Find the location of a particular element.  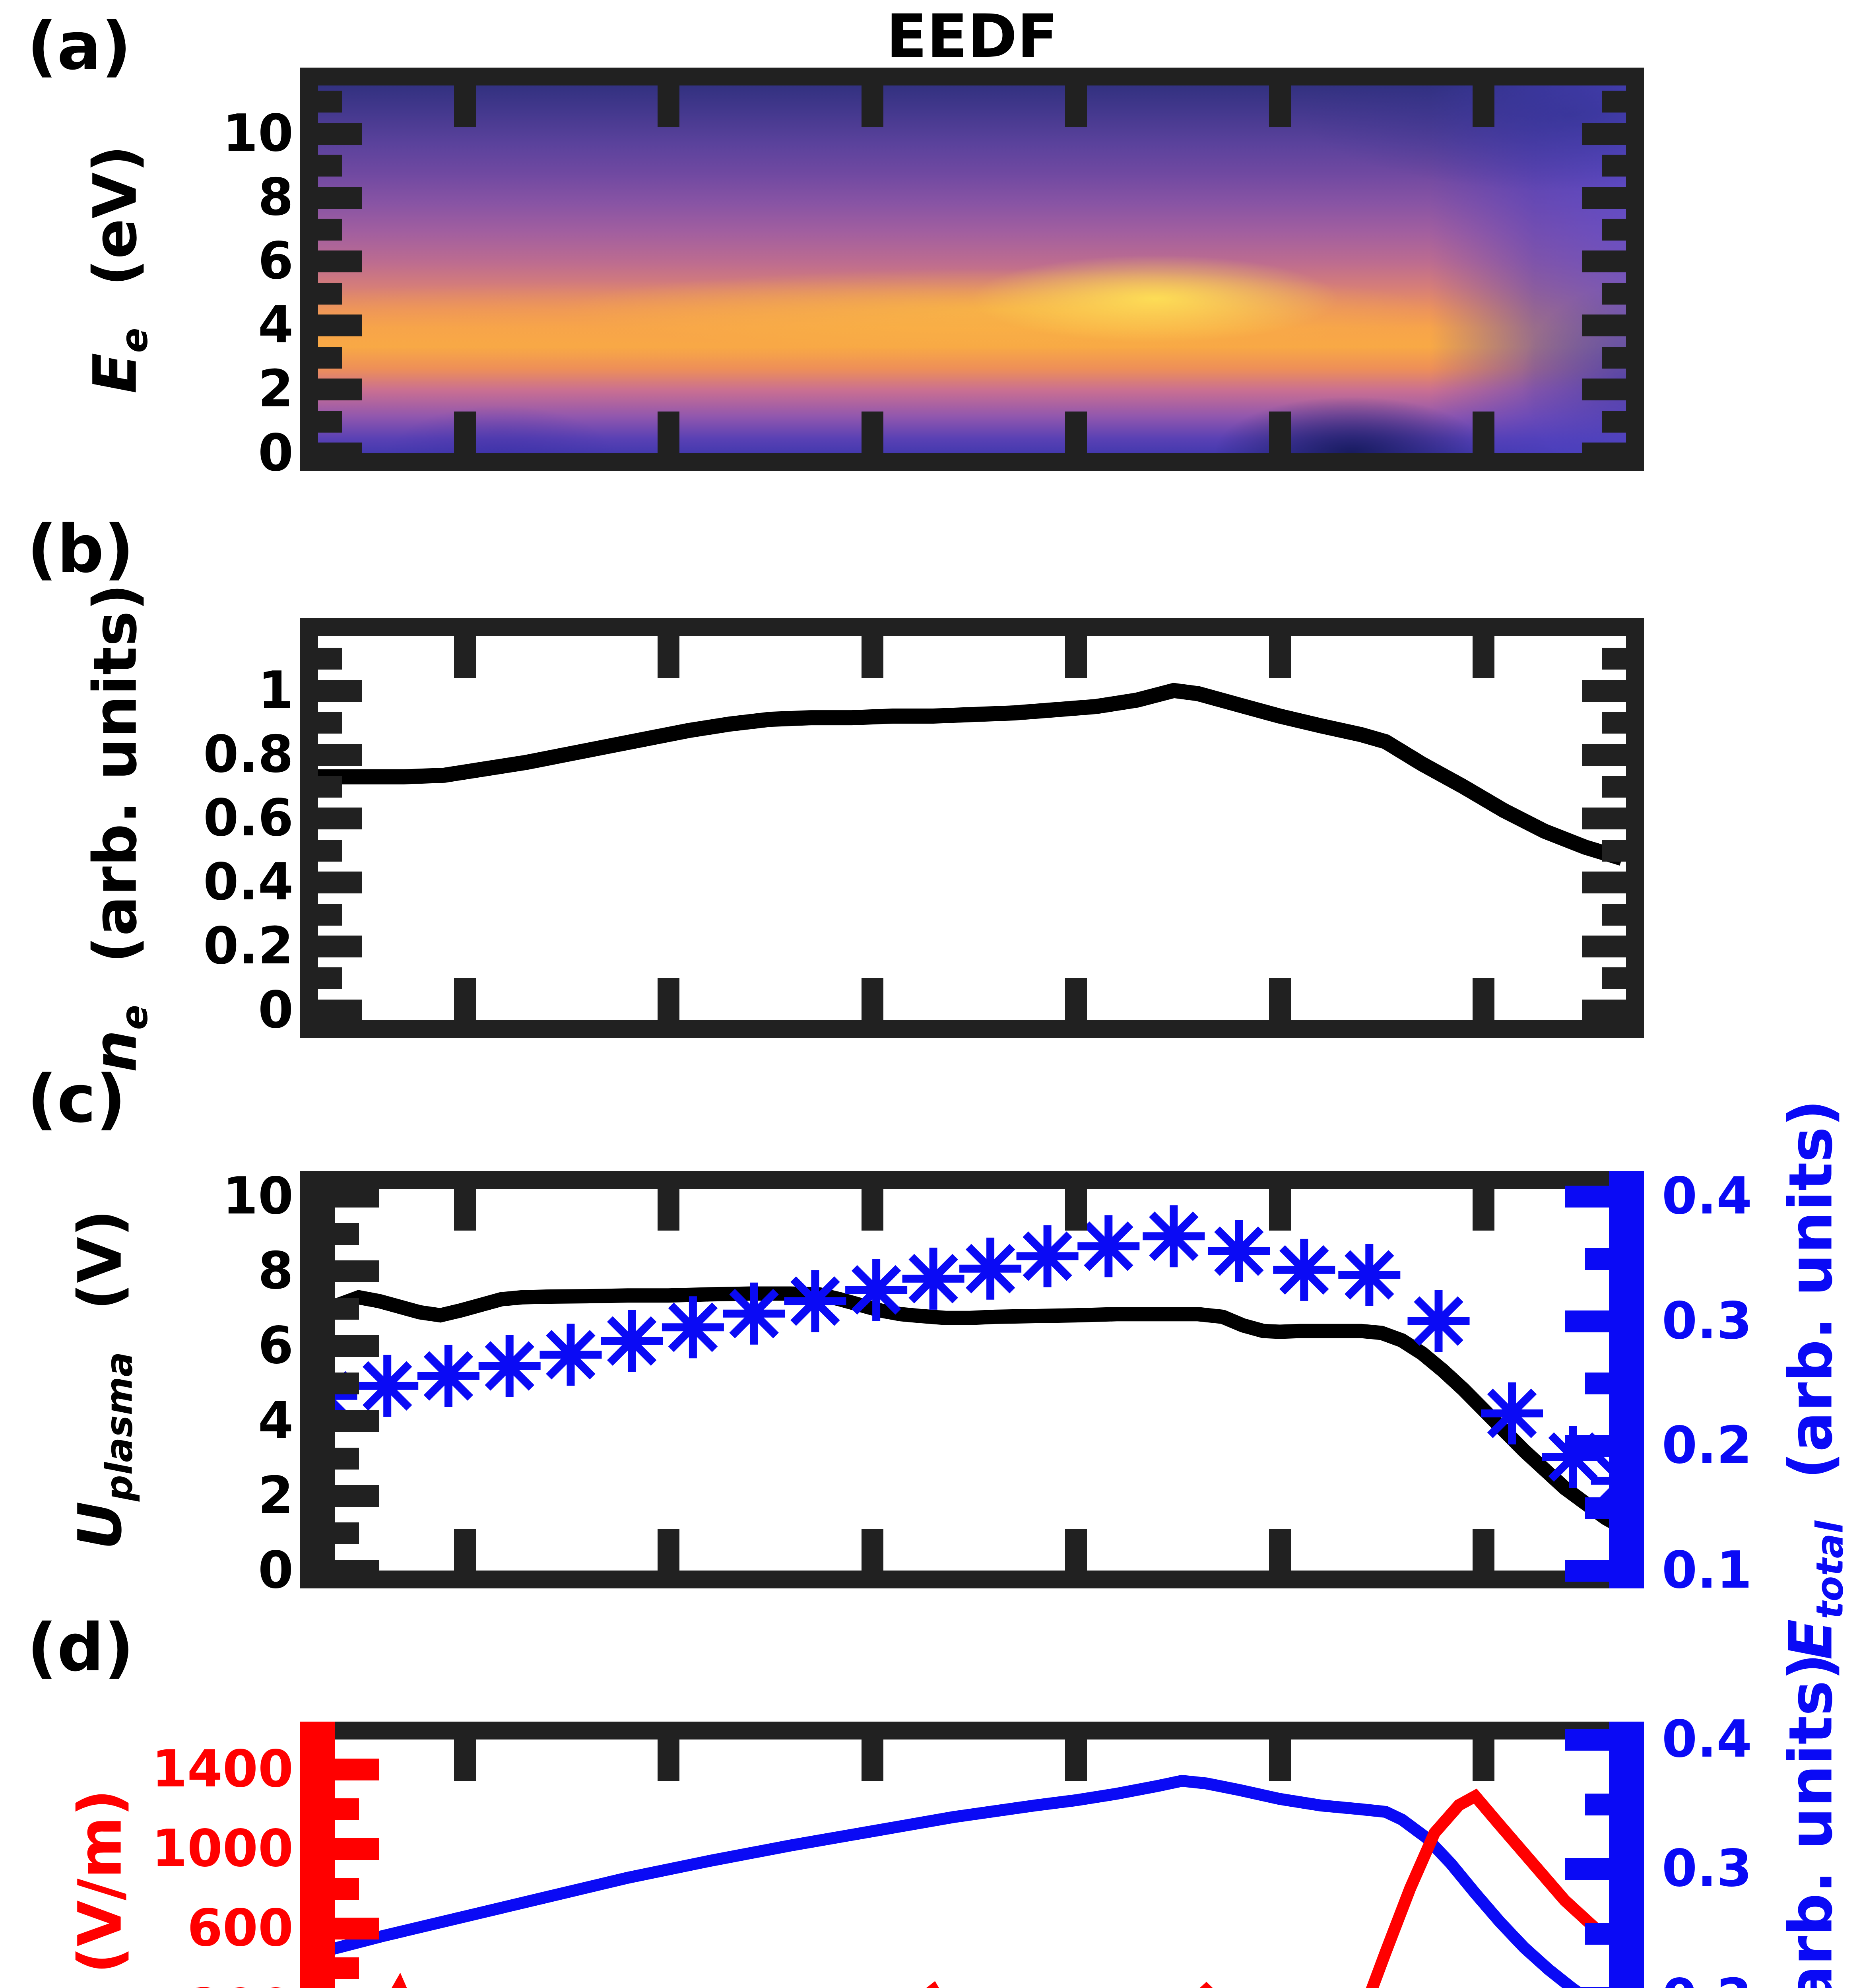

y-tick-label-right: 0.2 is located at coordinates (1707, 1445).